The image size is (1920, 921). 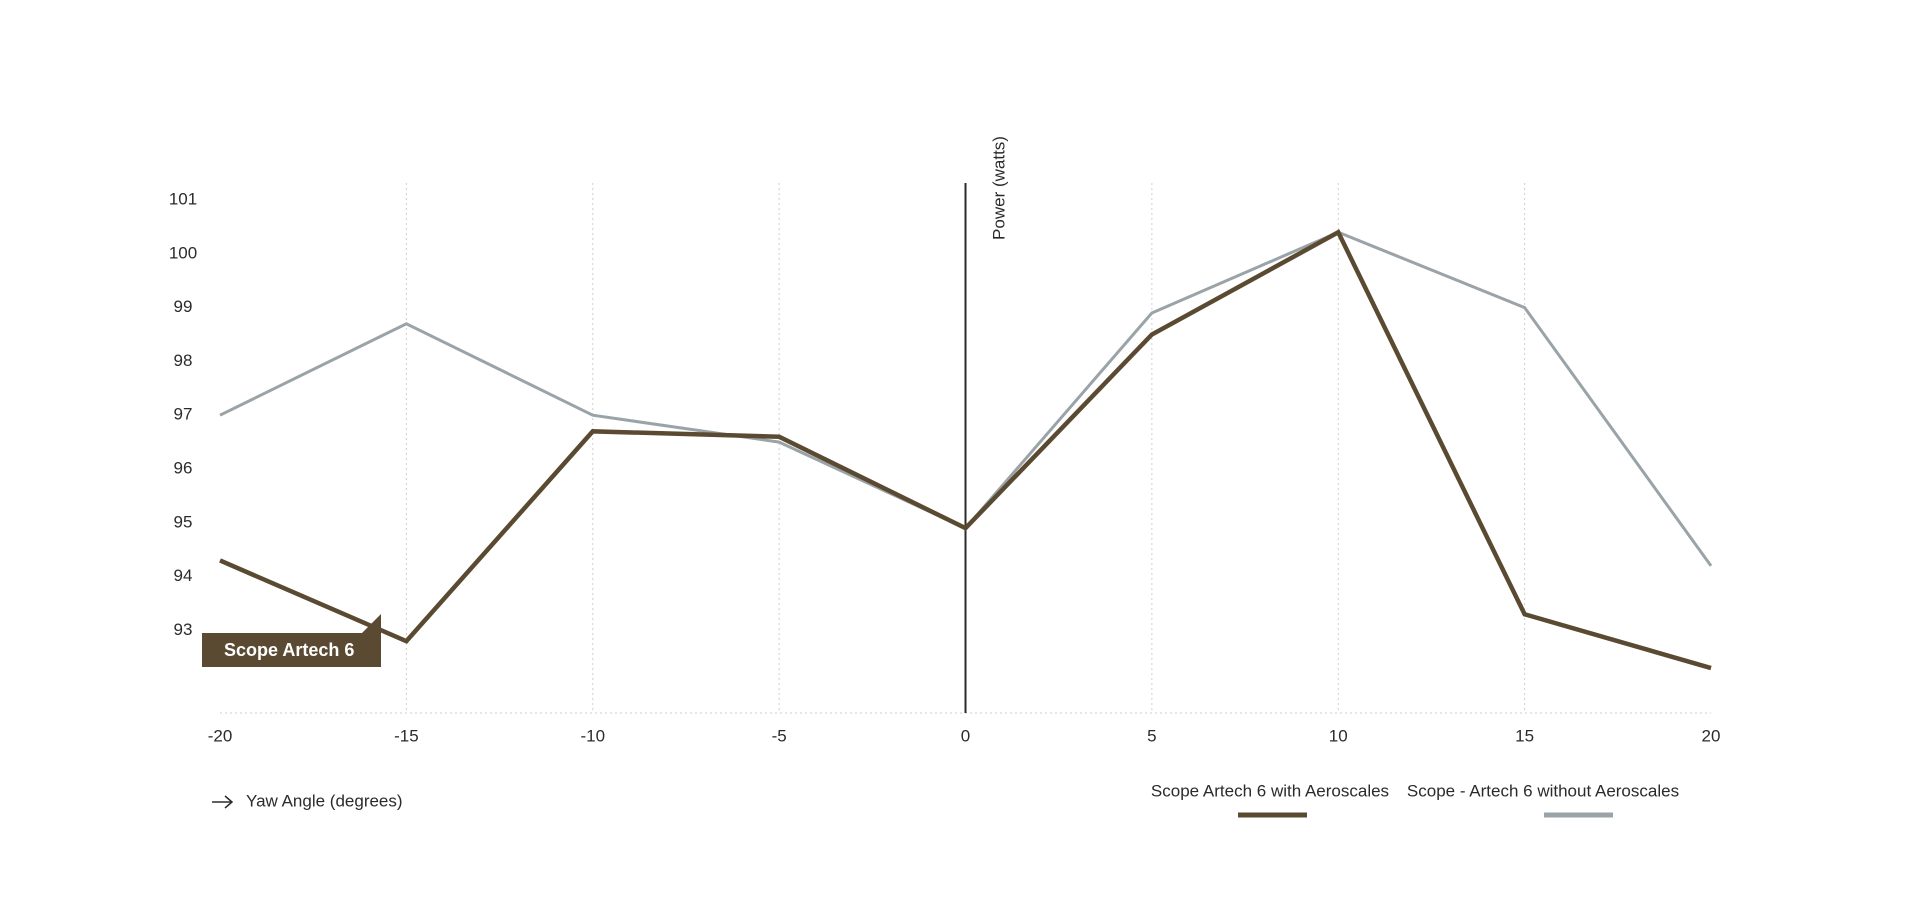 What do you see at coordinates (183, 575) in the screenshot?
I see `y-tick-label: 94` at bounding box center [183, 575].